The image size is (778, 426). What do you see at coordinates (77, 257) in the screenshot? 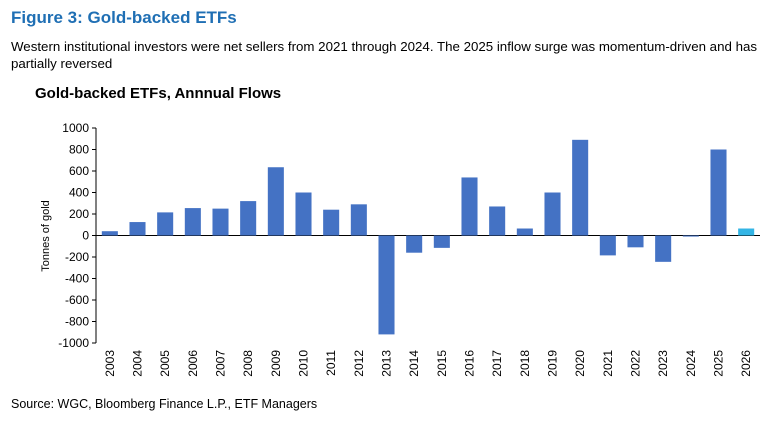
I see `y-tick-label: -200` at bounding box center [77, 257].